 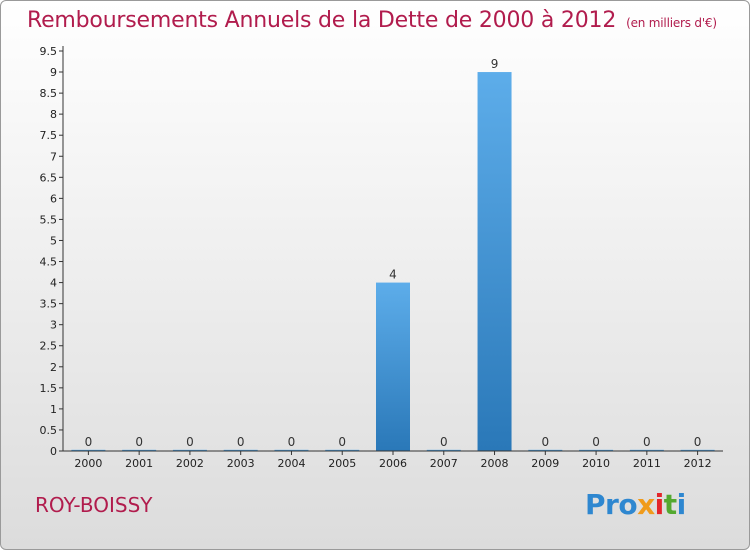 What do you see at coordinates (646, 504) in the screenshot?
I see `brand-part-2: x` at bounding box center [646, 504].